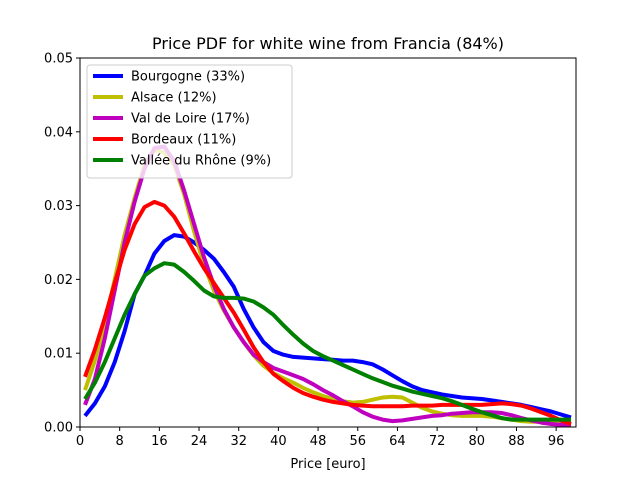 The width and height of the screenshot is (640, 480). Describe the element at coordinates (183, 140) in the screenshot. I see `legend-label-3: Bordeaux (11%)` at that location.